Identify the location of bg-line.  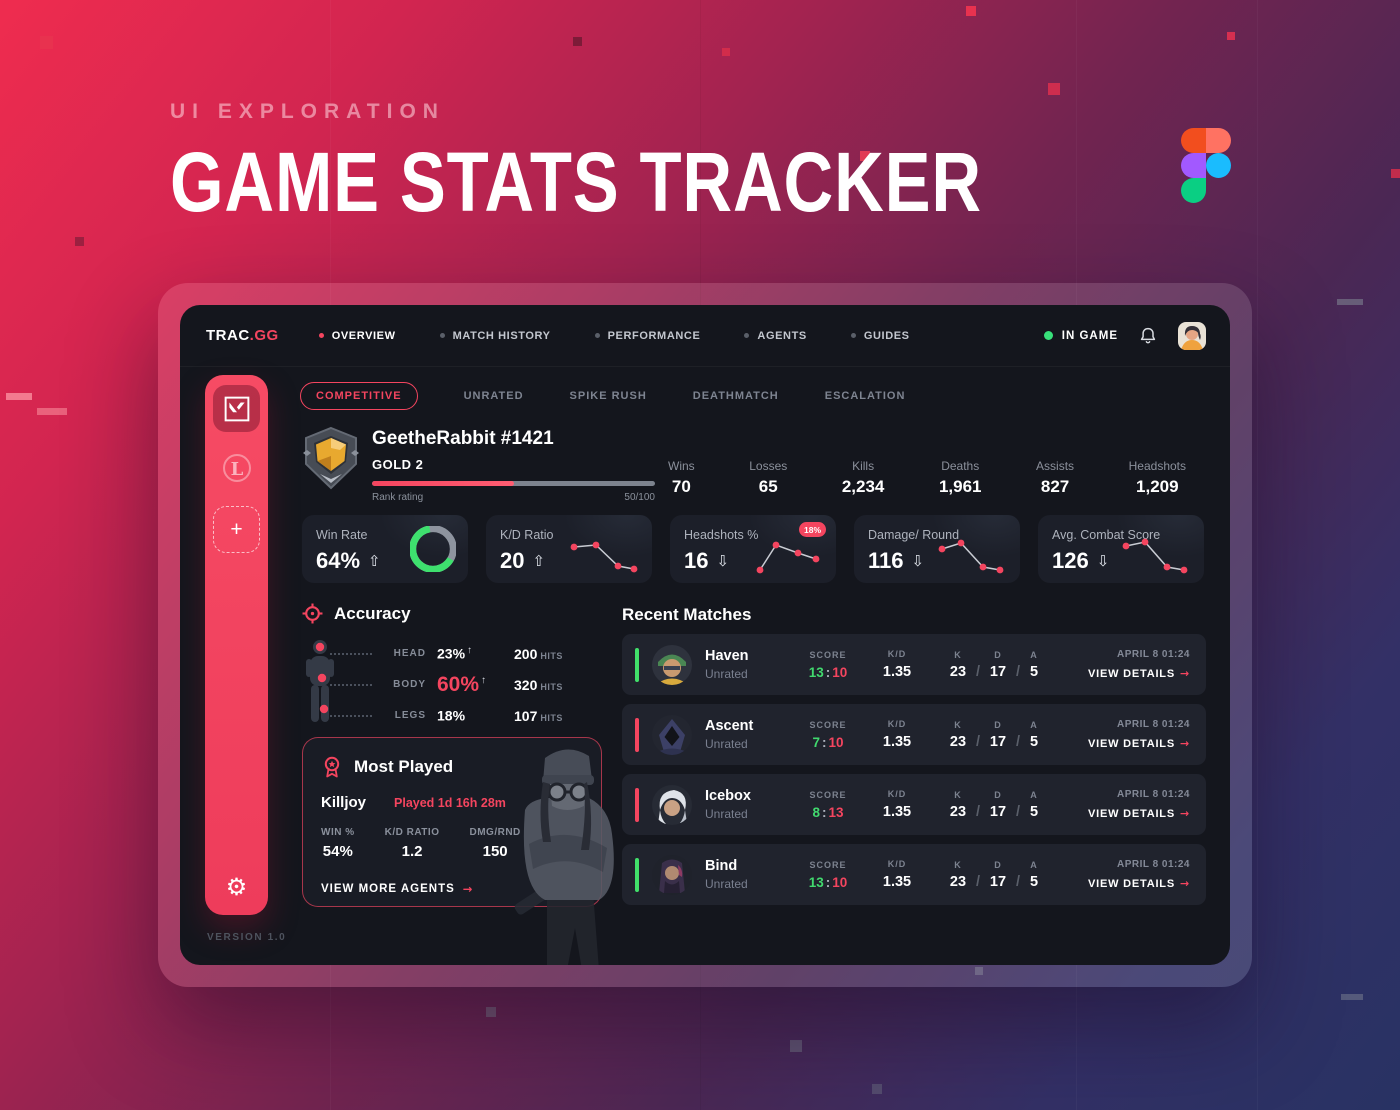
(1257, 555).